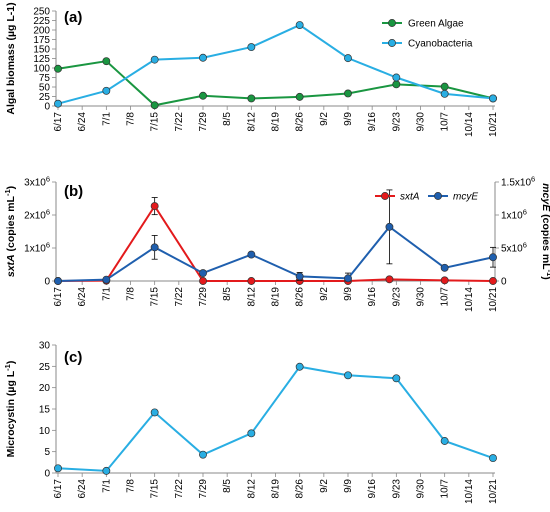 The image size is (550, 512). I want to click on y-tick-label: 75, so click(45, 78).